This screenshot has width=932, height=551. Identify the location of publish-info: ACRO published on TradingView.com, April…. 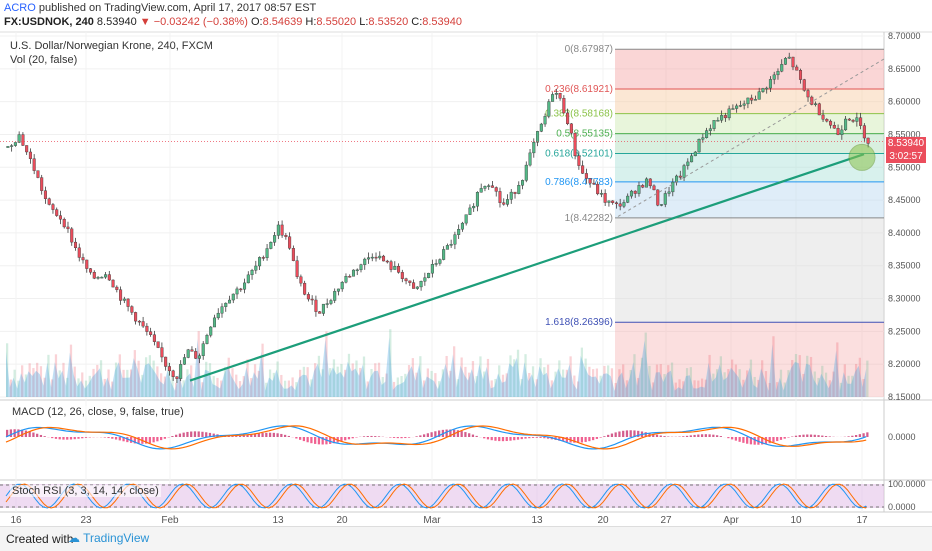
(160, 8).